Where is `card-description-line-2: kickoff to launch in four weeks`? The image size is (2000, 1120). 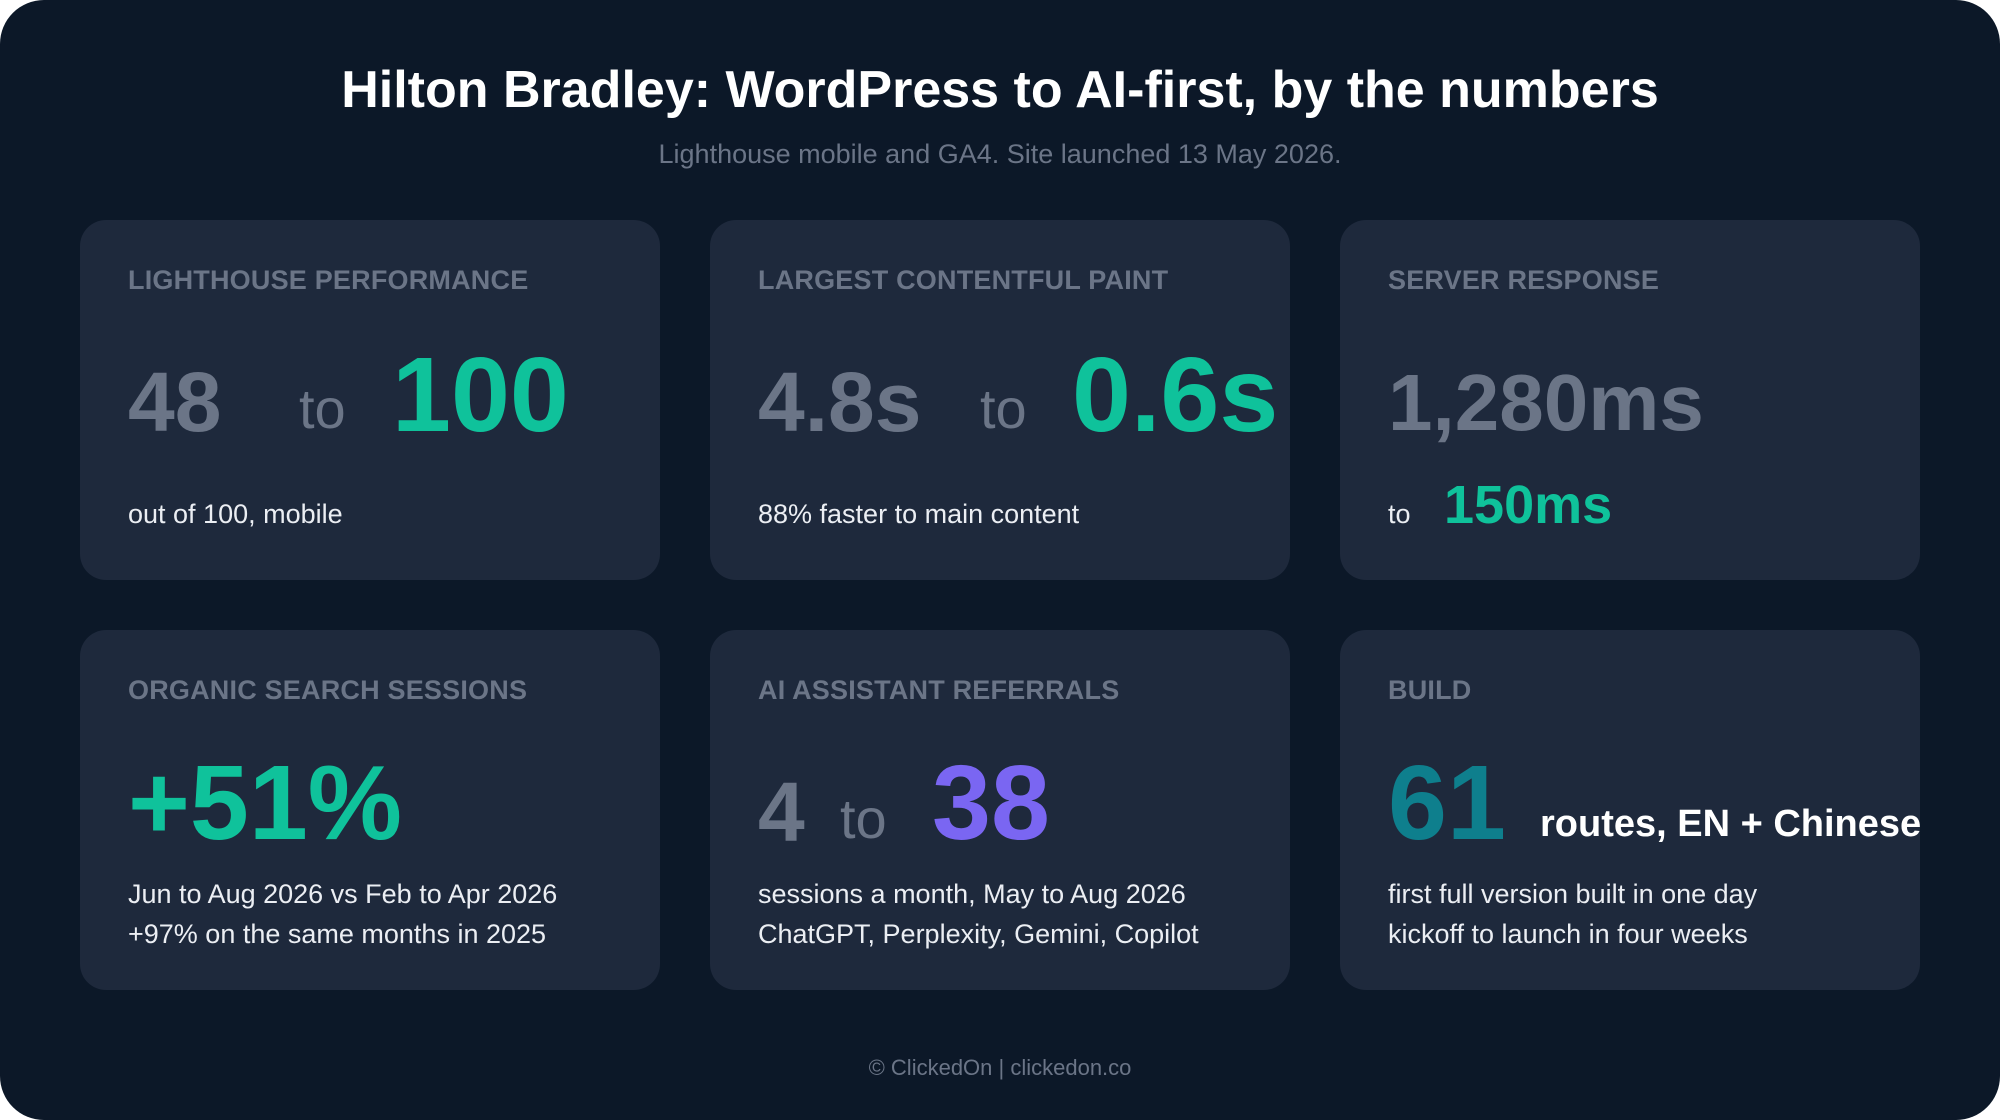
card-description-line-2: kickoff to launch in four weeks is located at coordinates (1568, 934).